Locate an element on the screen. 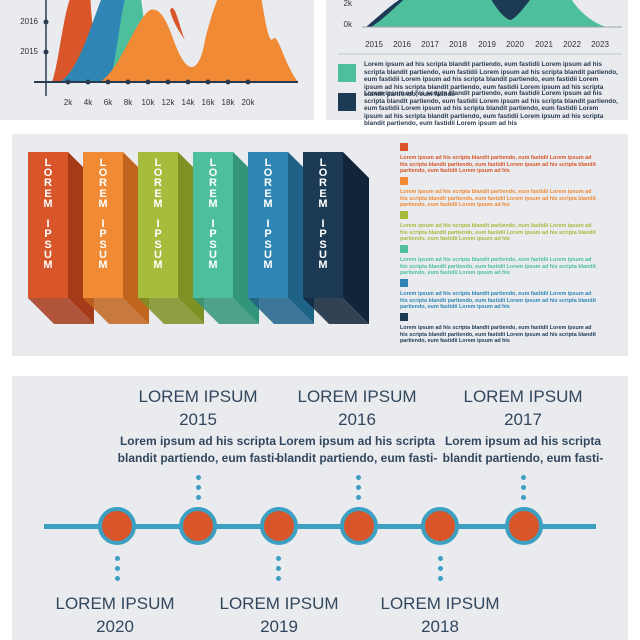 The image size is (640, 640). timeline-year: 2018 is located at coordinates (440, 626).